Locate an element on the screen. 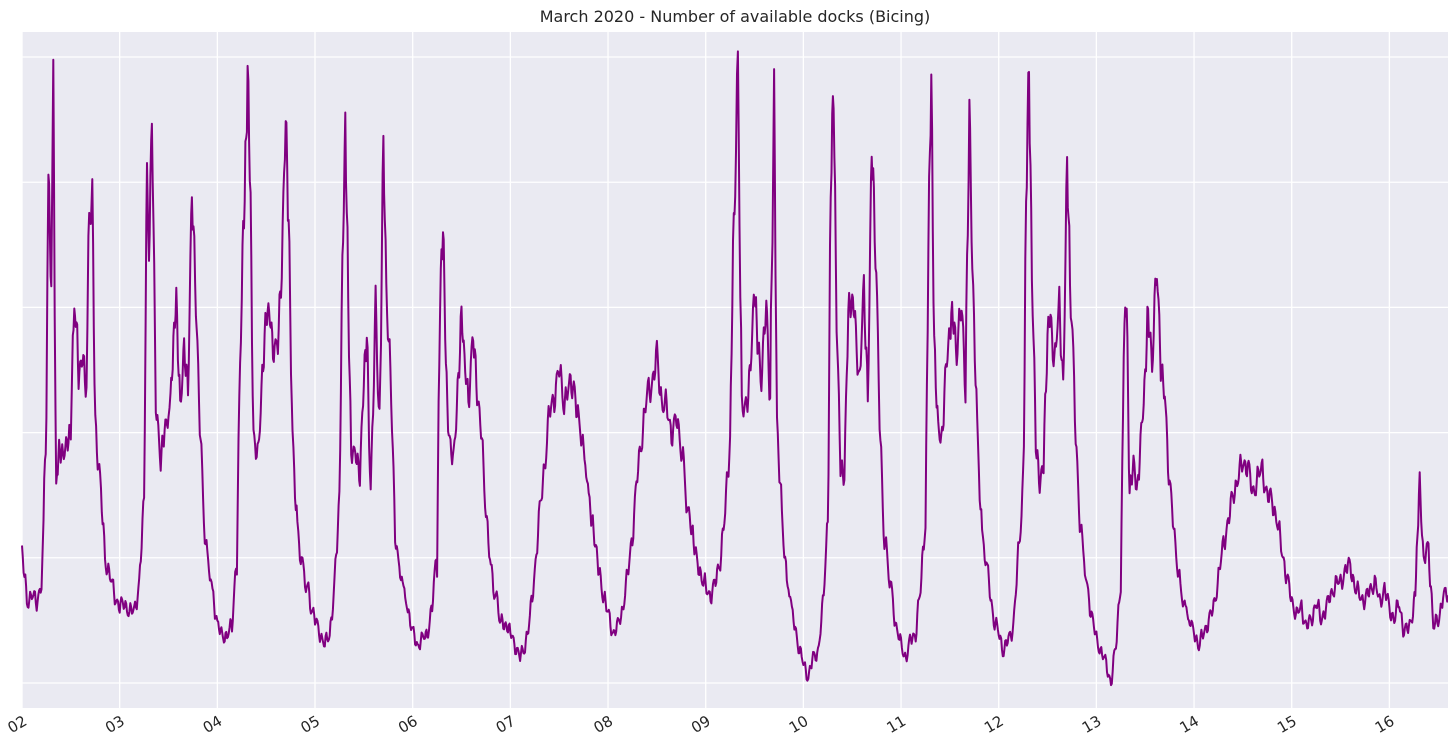 Image resolution: width=1448 pixels, height=750 pixels. x-tick-label: 04 is located at coordinates (213, 724).